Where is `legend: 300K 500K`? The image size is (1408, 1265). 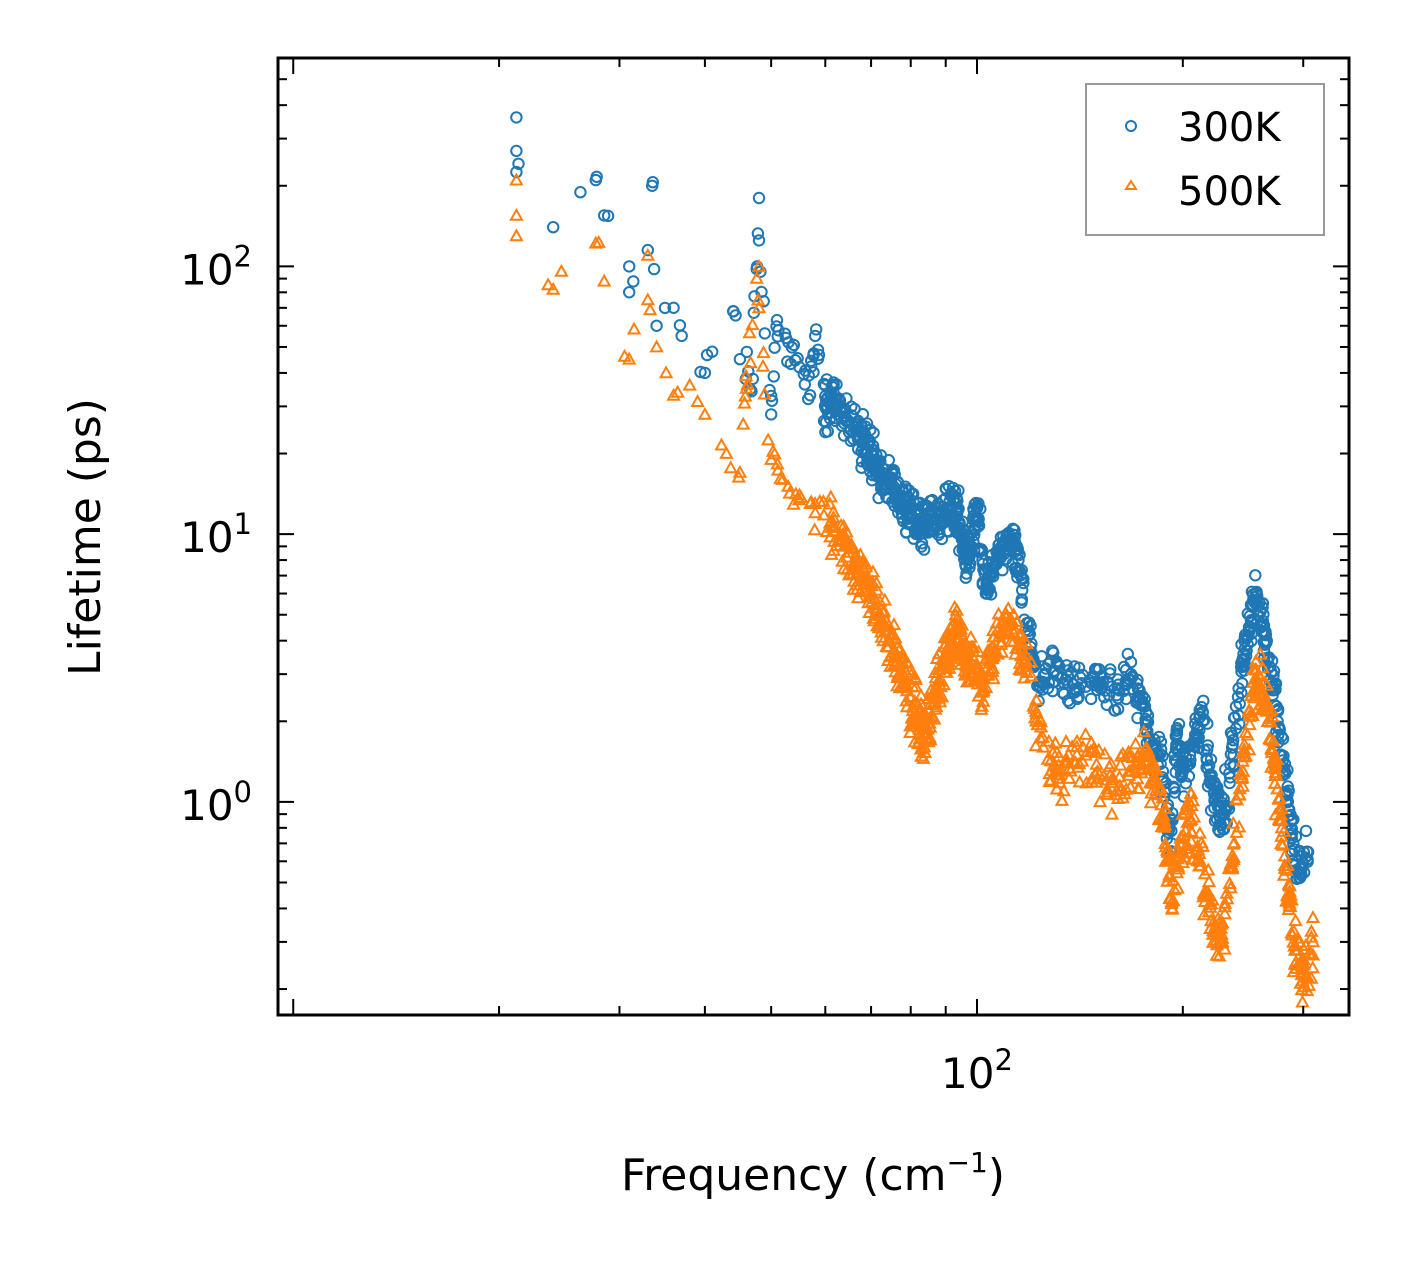 legend: 300K 500K is located at coordinates (1205, 159).